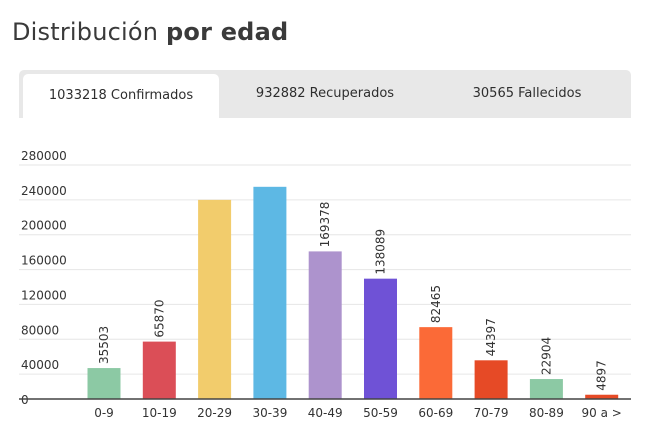  I want to click on chart-title: Distribución por edad, so click(150, 32).